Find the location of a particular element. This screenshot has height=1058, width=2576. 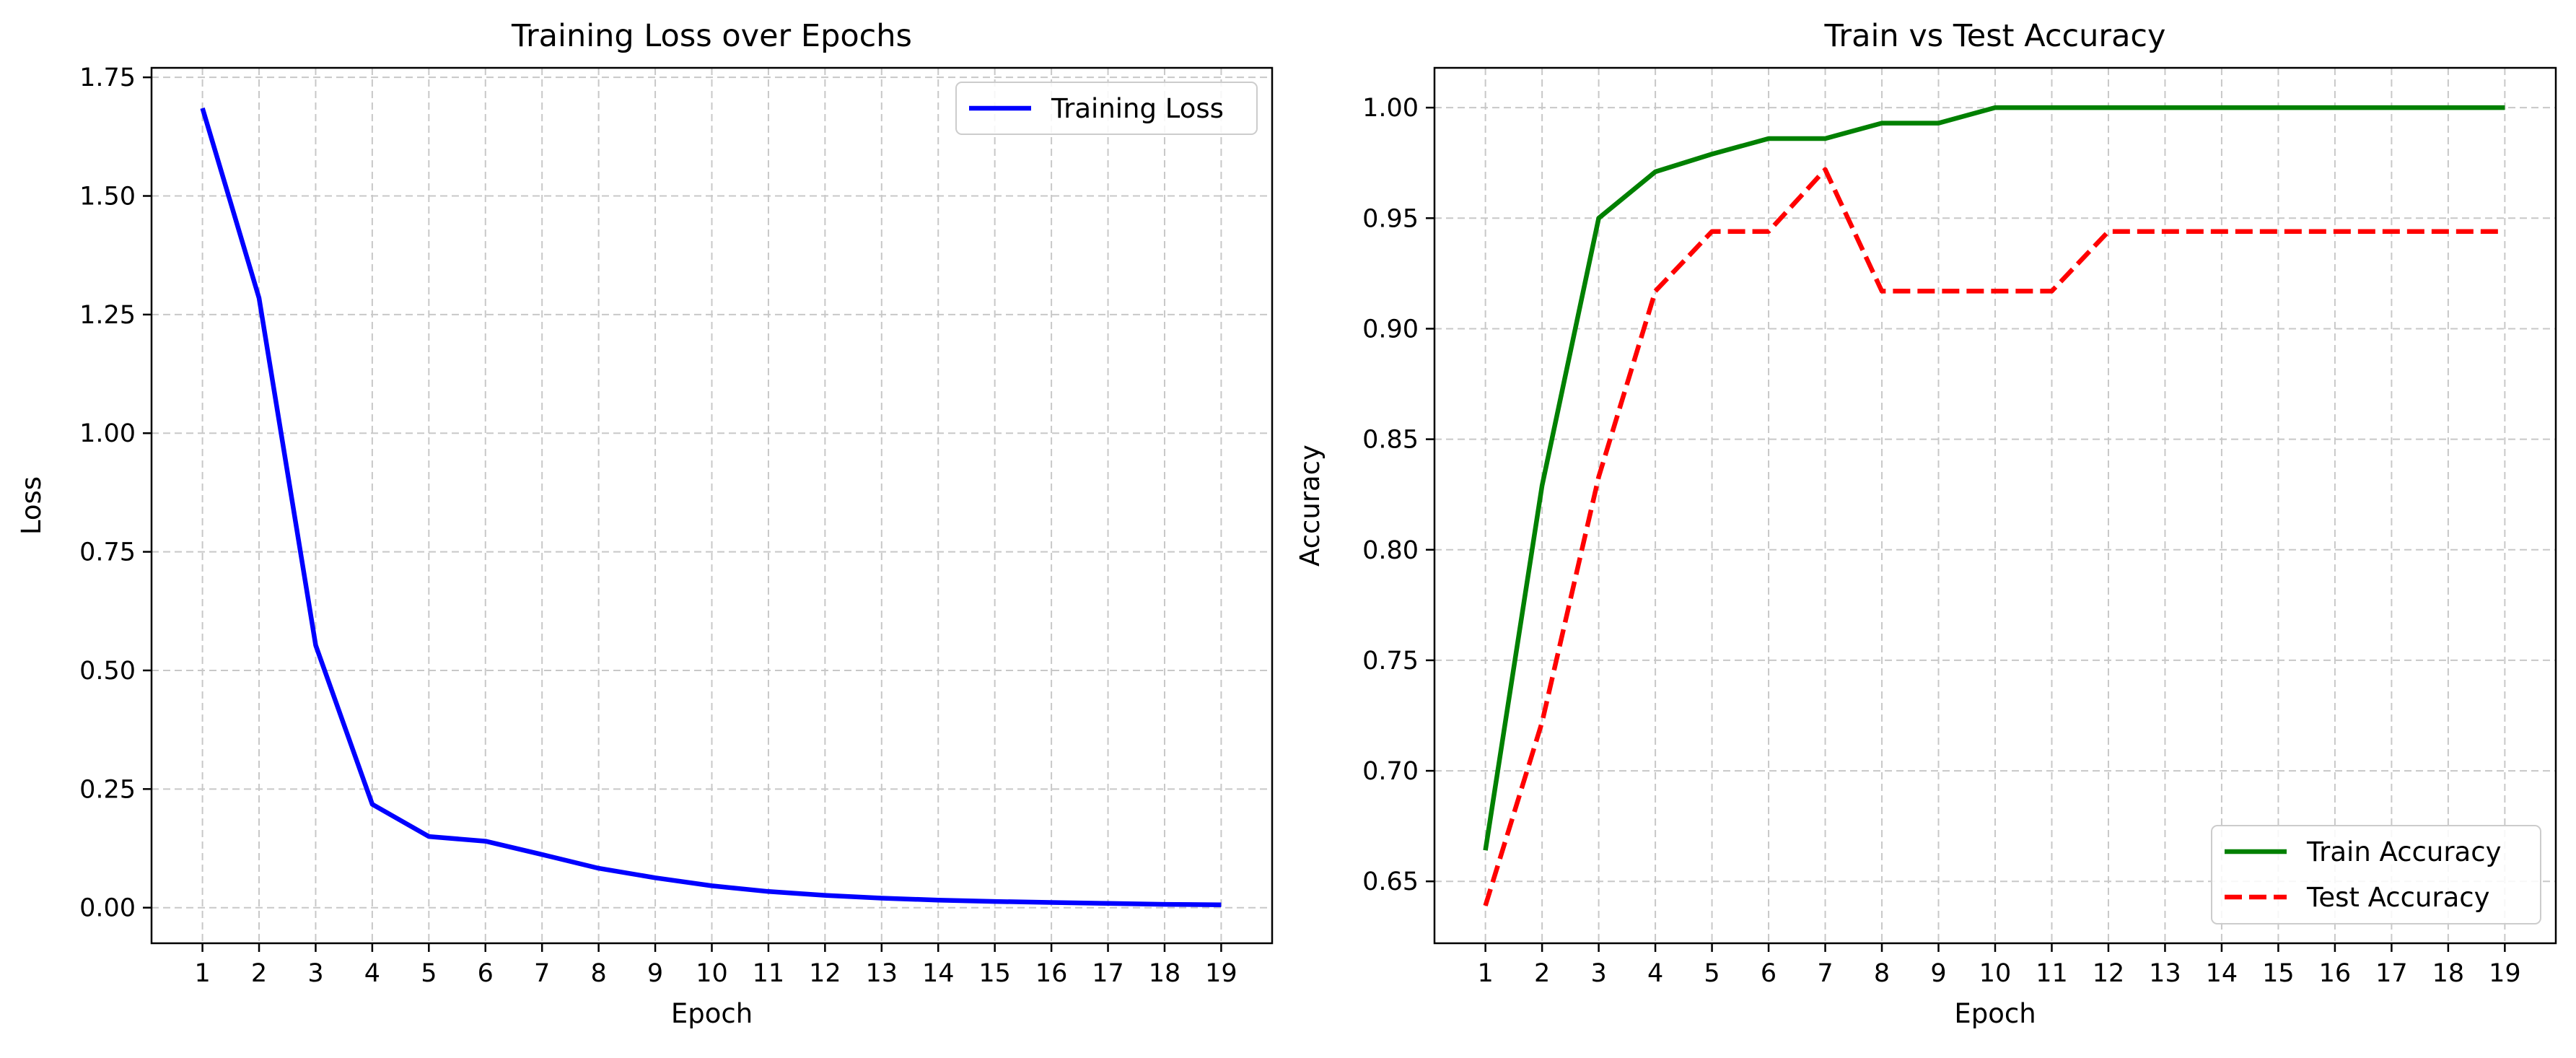

y-tick-label: 1.50 is located at coordinates (107, 197).